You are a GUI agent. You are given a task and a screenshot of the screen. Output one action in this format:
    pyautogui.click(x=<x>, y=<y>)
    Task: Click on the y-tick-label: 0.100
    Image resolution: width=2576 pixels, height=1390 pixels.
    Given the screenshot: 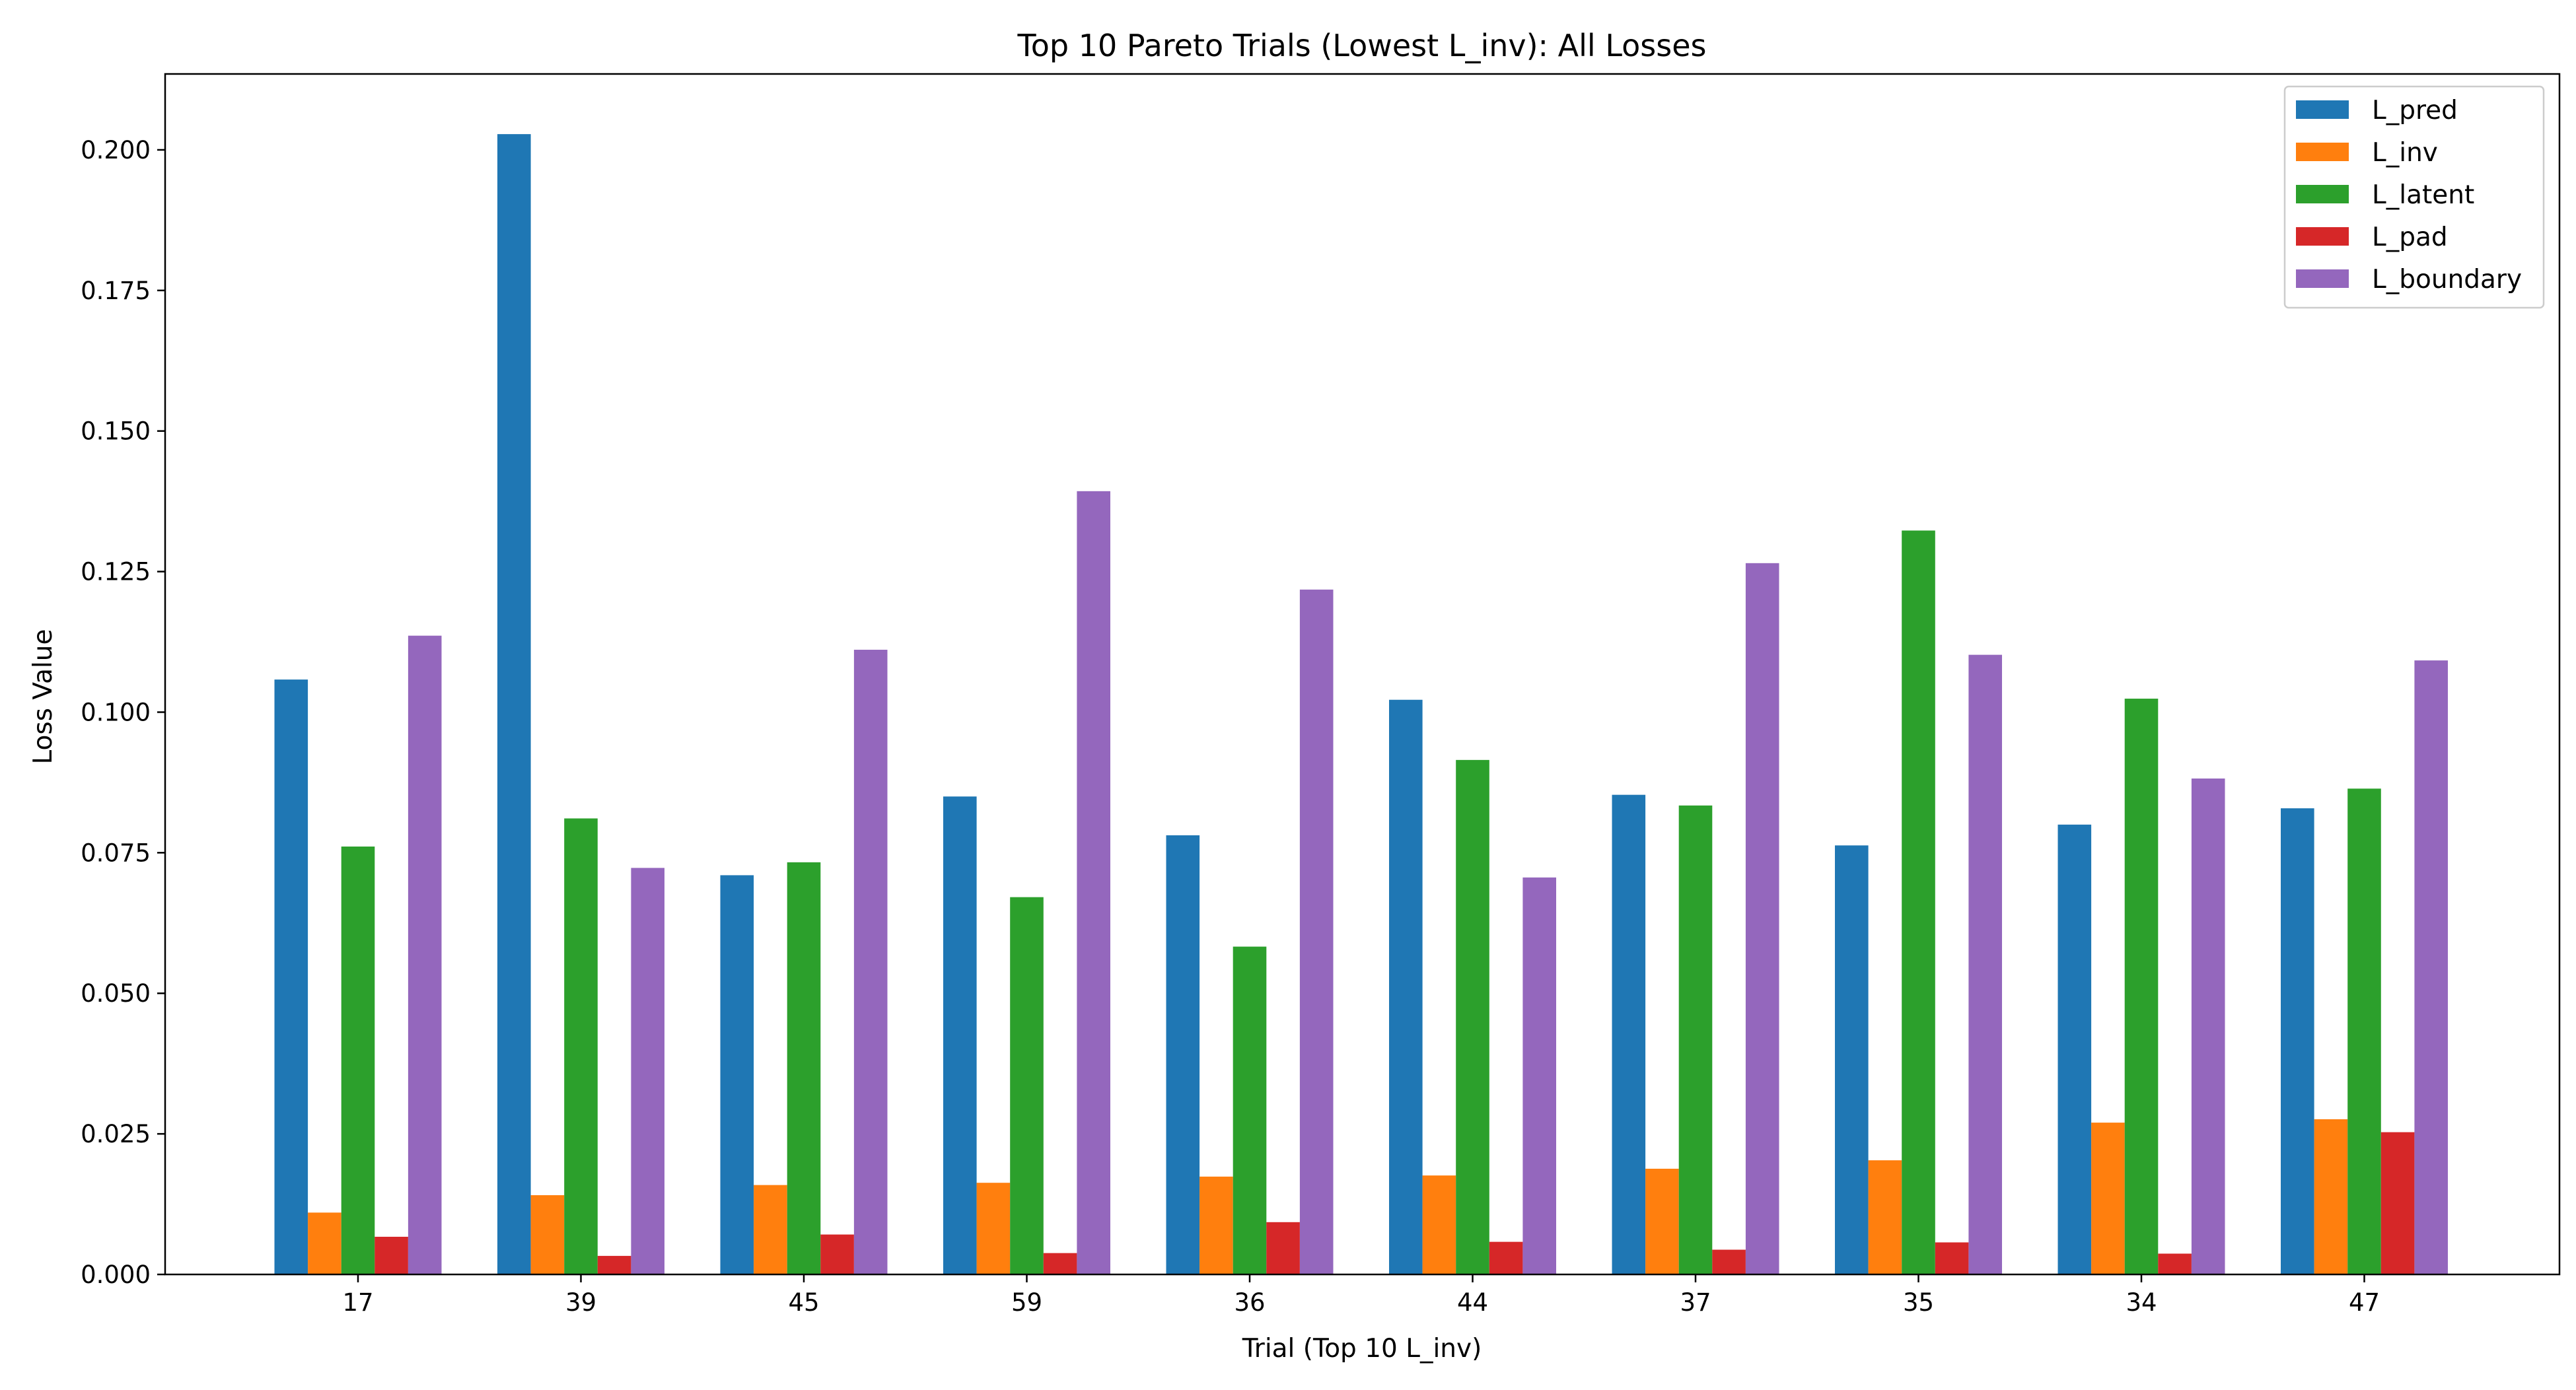 What is the action you would take?
    pyautogui.click(x=116, y=712)
    